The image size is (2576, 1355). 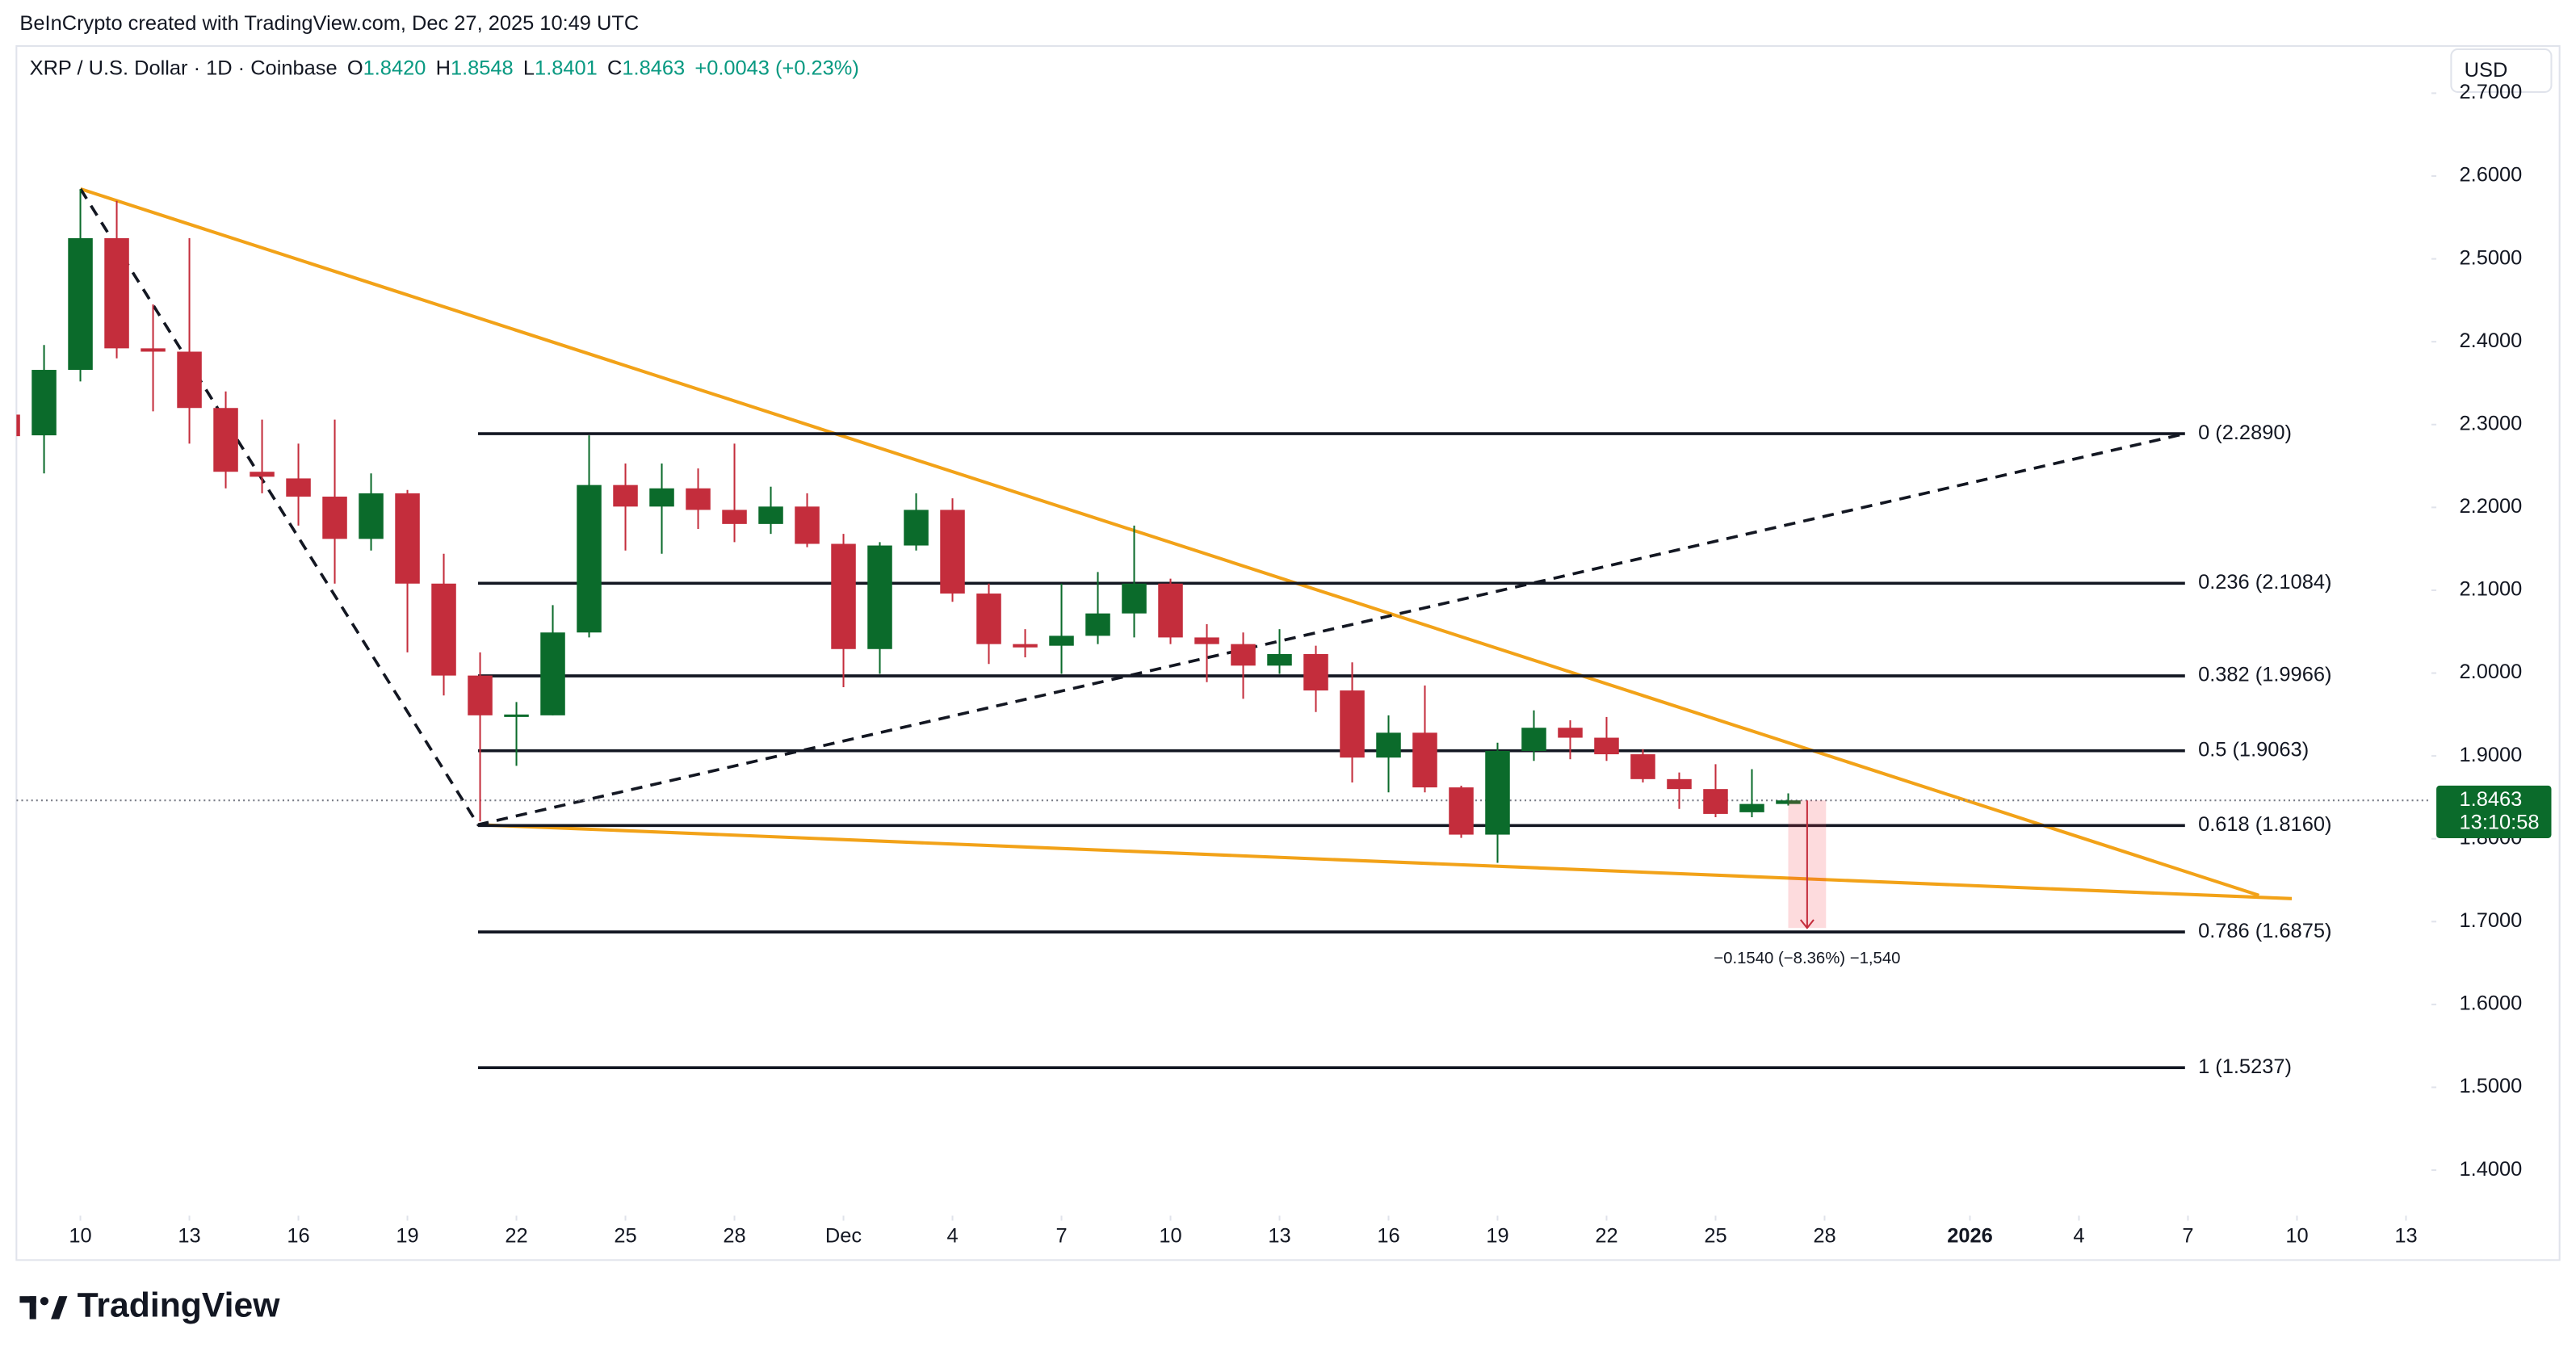 I want to click on currency-button, so click(x=2501, y=70).